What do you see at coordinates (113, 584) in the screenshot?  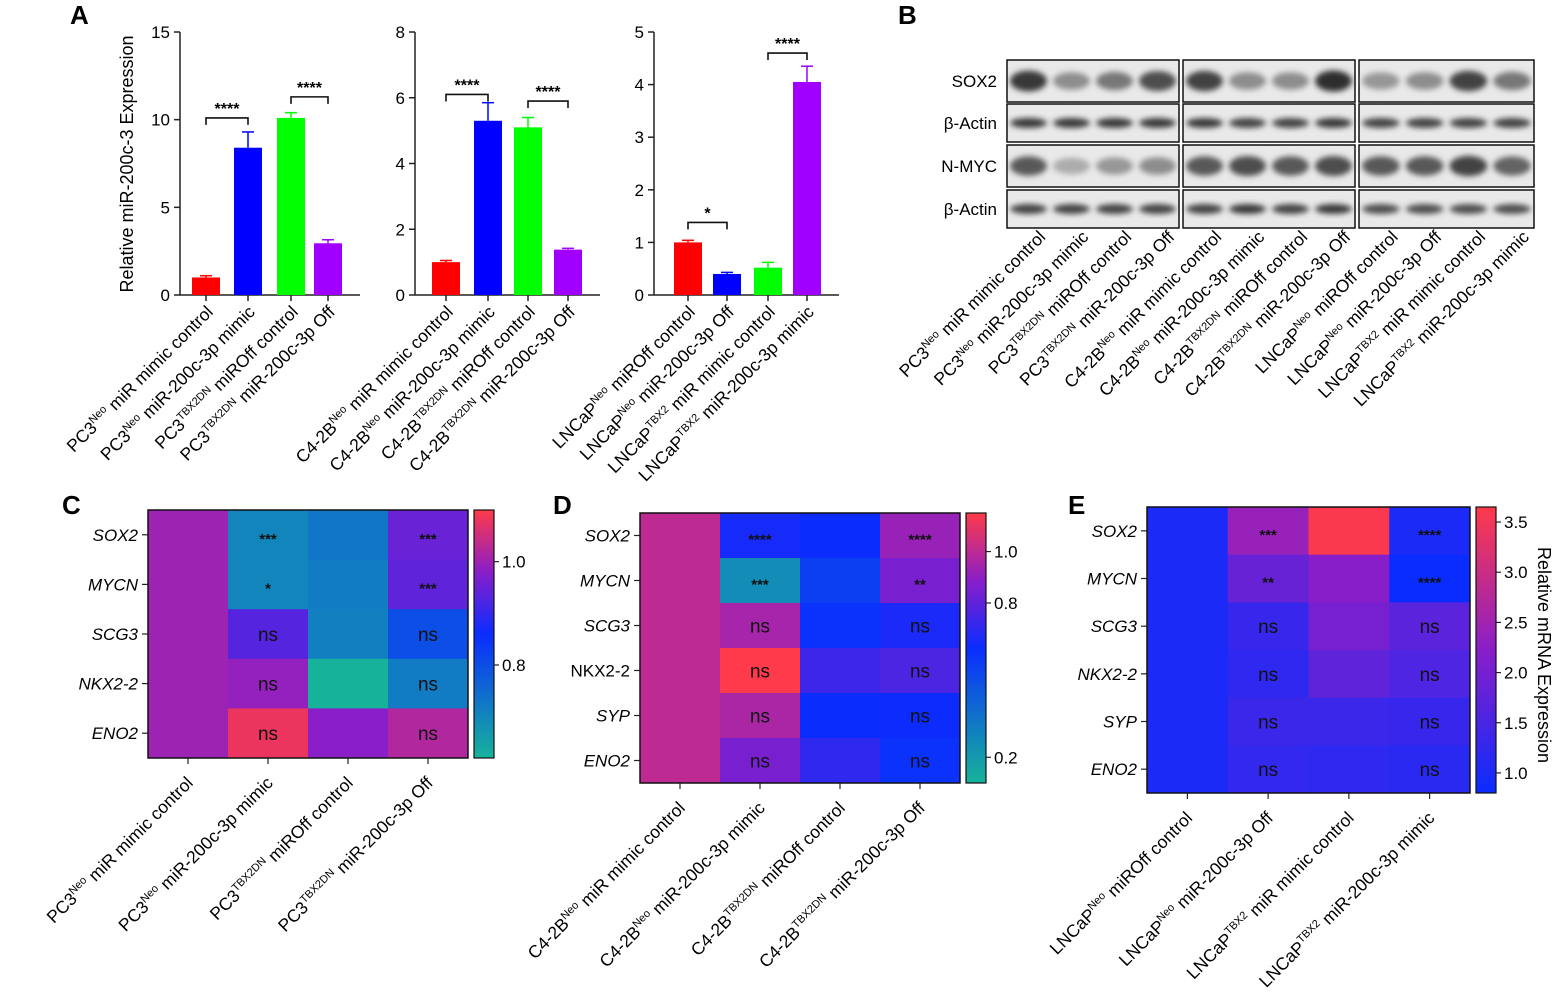 I see `row-label: MYCN` at bounding box center [113, 584].